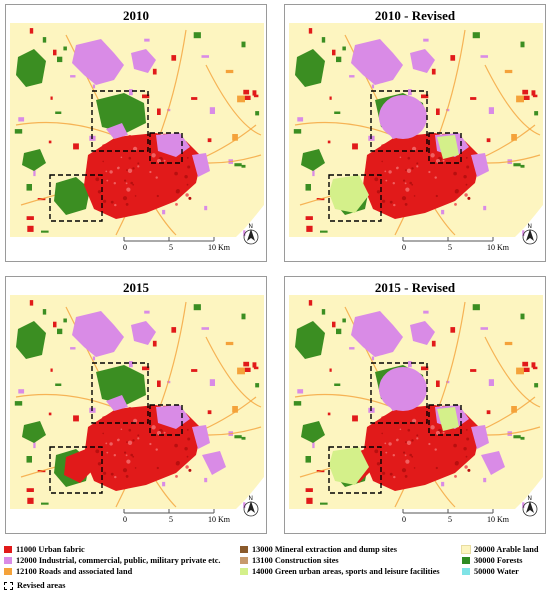  Describe the element at coordinates (136, 15) in the screenshot. I see `panel-title: 2010` at that location.